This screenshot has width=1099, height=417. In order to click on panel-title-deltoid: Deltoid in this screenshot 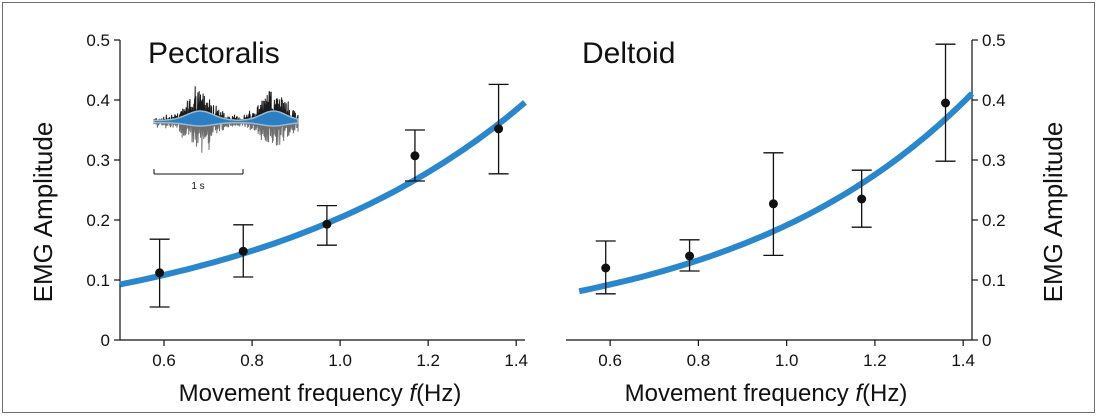, I will do `click(628, 53)`.